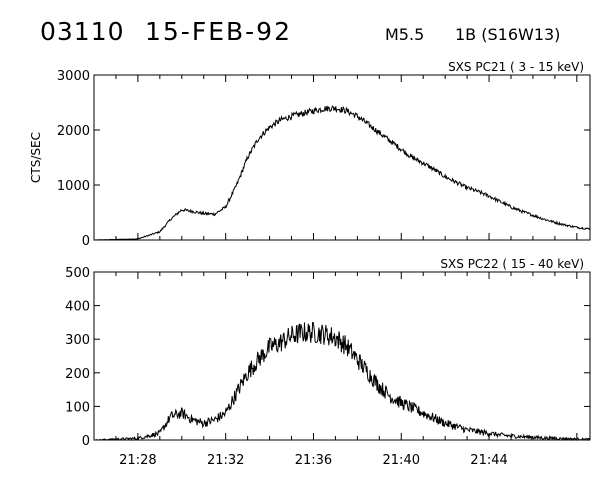 The height and width of the screenshot is (480, 600). I want to click on y-tick-label: 2000, so click(73, 131).